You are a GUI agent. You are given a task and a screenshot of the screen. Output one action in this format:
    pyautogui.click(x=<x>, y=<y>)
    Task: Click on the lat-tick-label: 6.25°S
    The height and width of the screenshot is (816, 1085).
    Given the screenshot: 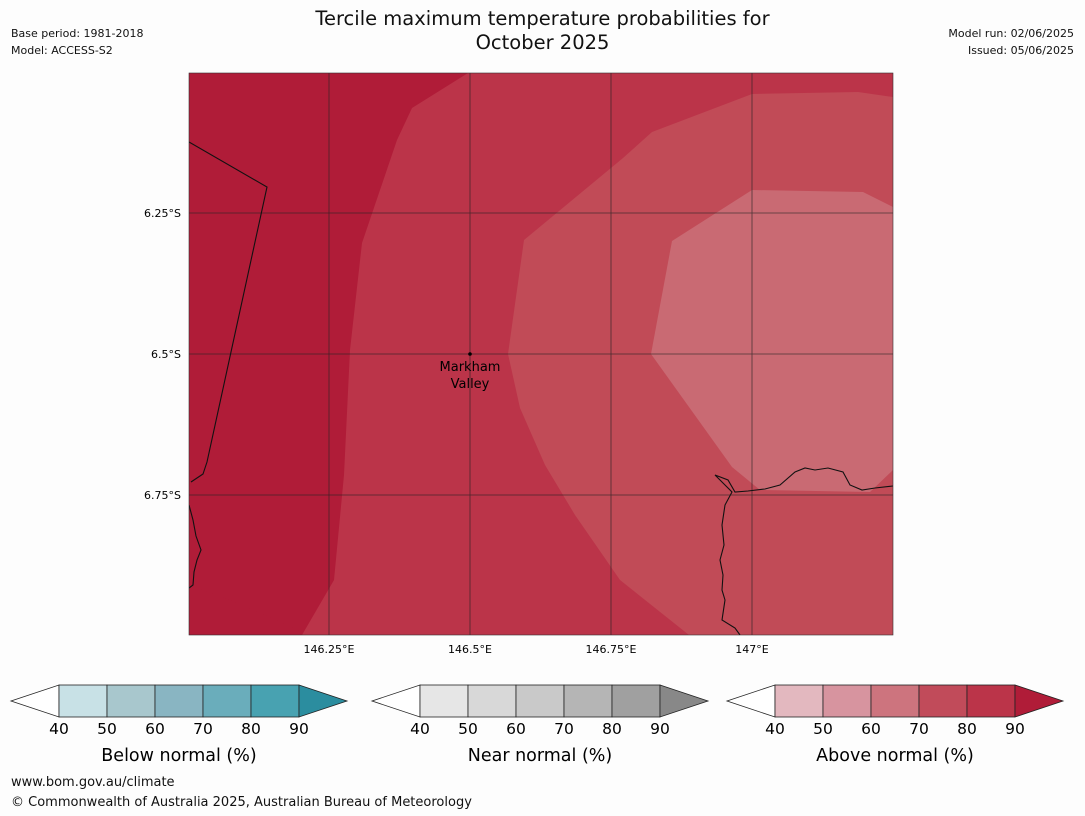 What is the action you would take?
    pyautogui.click(x=162, y=213)
    